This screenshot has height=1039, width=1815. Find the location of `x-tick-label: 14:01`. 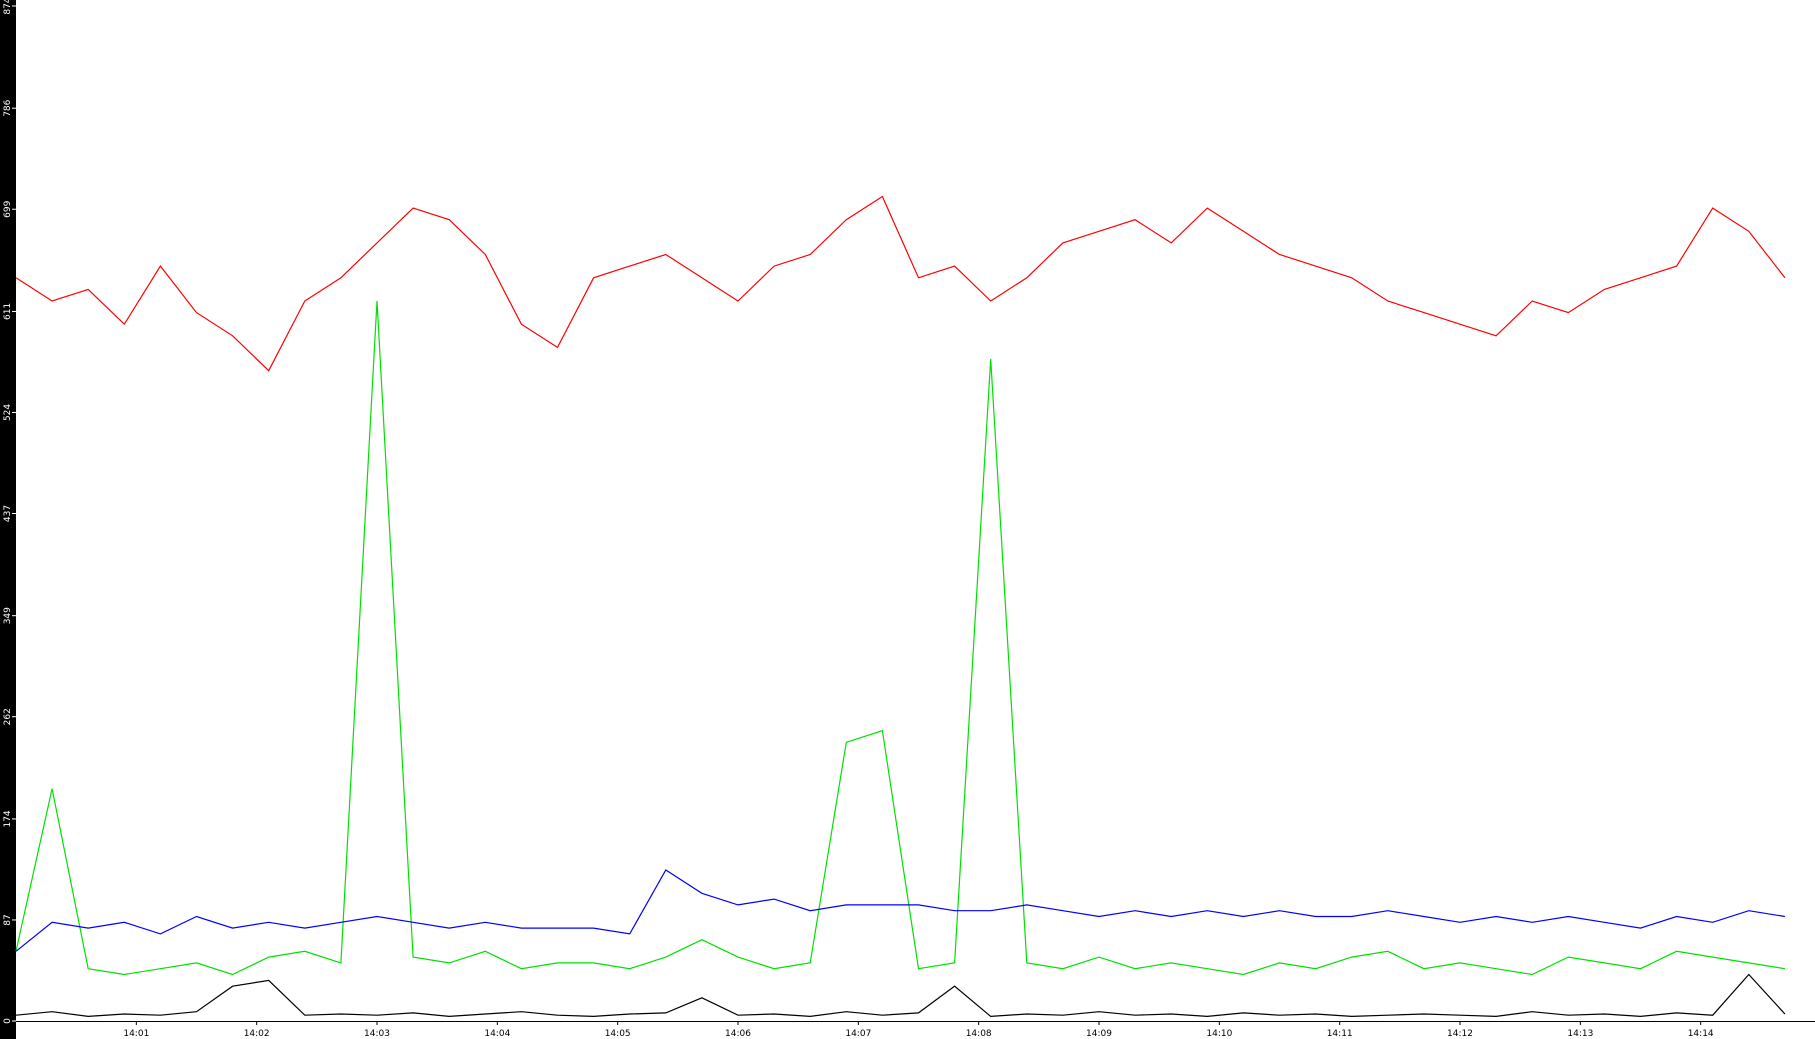

x-tick-label: 14:01 is located at coordinates (136, 1034).